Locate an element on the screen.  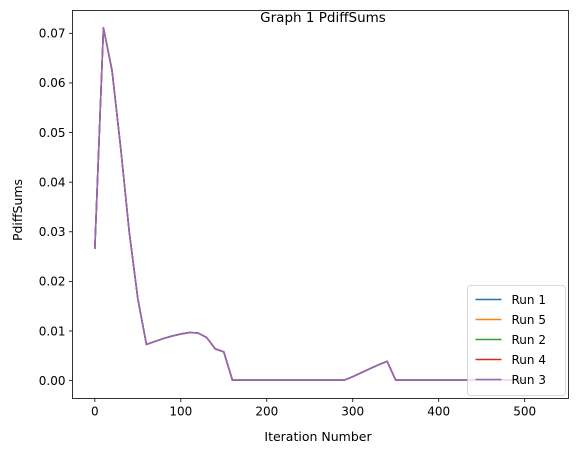
legend: Run 1 Run 5 Run 2 Run 4 Run 3 is located at coordinates (517, 341).